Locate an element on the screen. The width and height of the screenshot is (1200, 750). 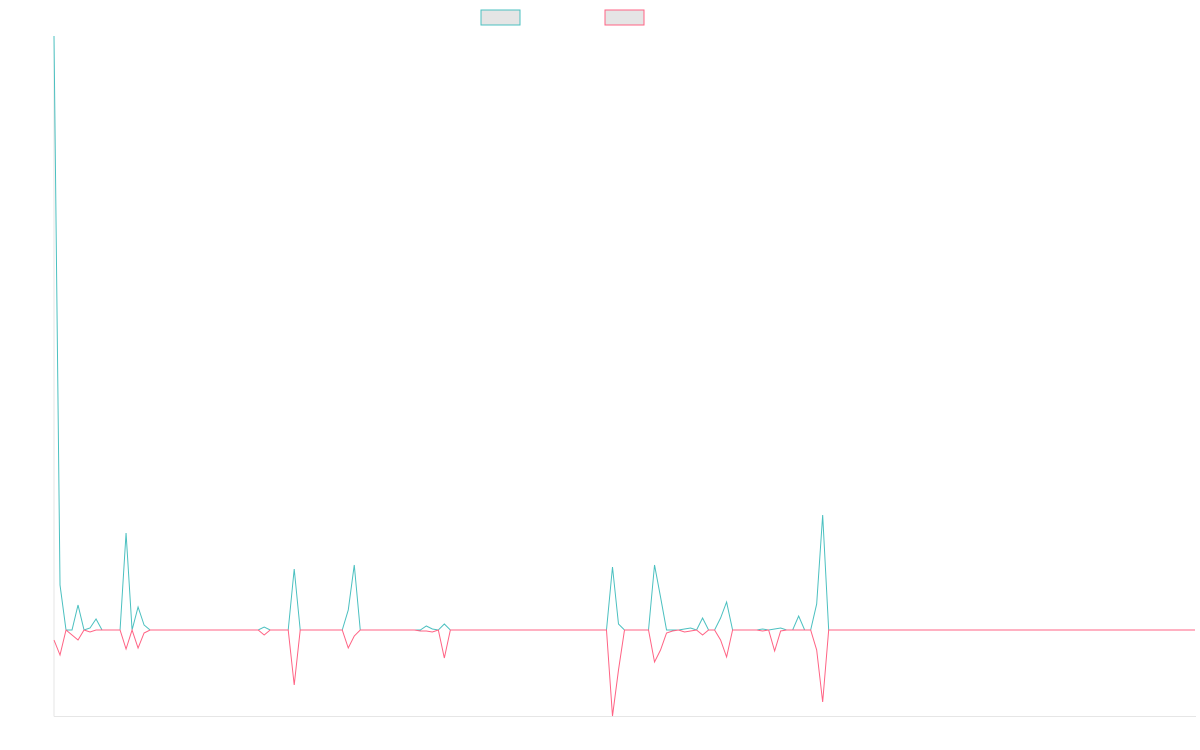
series-line is located at coordinates (624, 672).